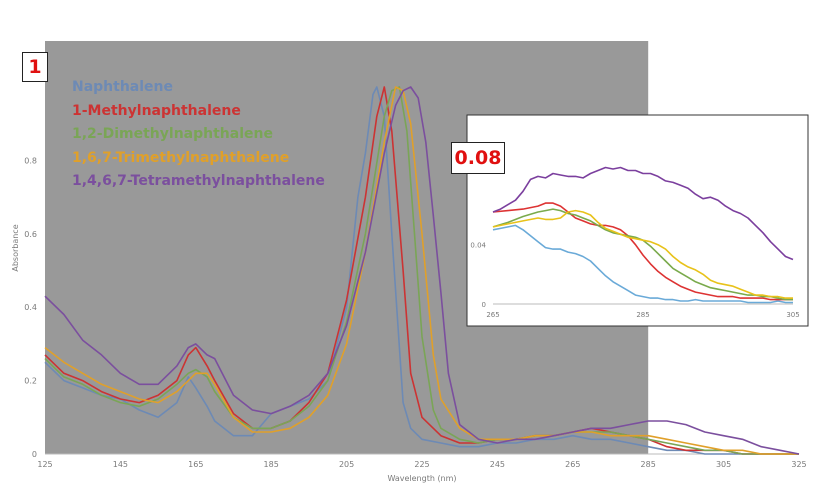 The width and height of the screenshot is (820, 495). I want to click on legend-item-1-4-6-7-tetramethylnaphthalene: 1,4,6,7-Tetramethylnaphthalene, so click(198, 181).